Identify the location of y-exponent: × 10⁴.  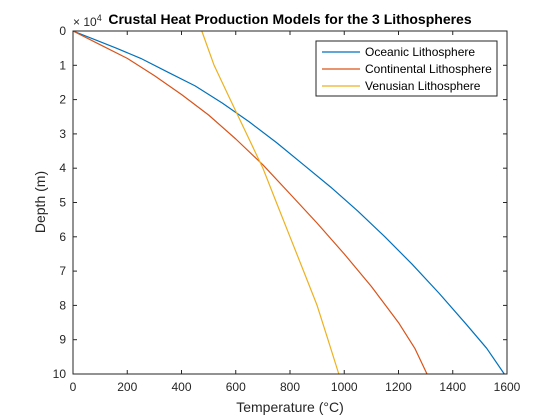
(87, 21).